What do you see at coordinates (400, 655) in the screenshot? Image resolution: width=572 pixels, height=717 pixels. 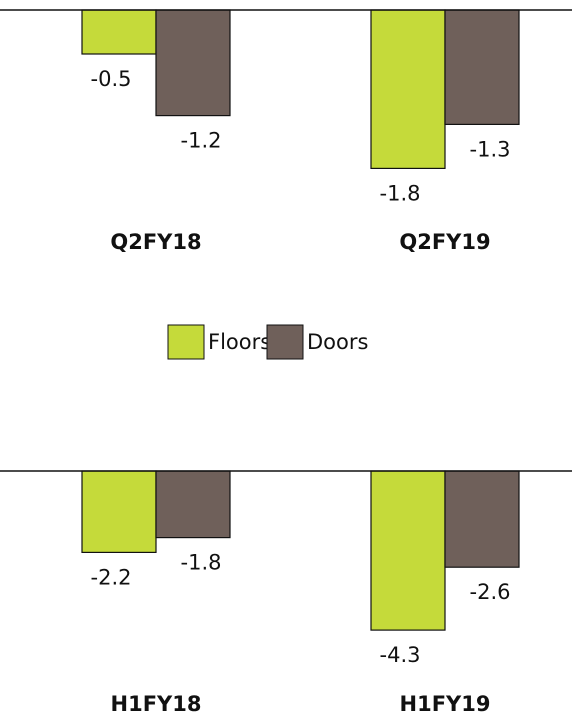 I see `data-label: -4.3` at bounding box center [400, 655].